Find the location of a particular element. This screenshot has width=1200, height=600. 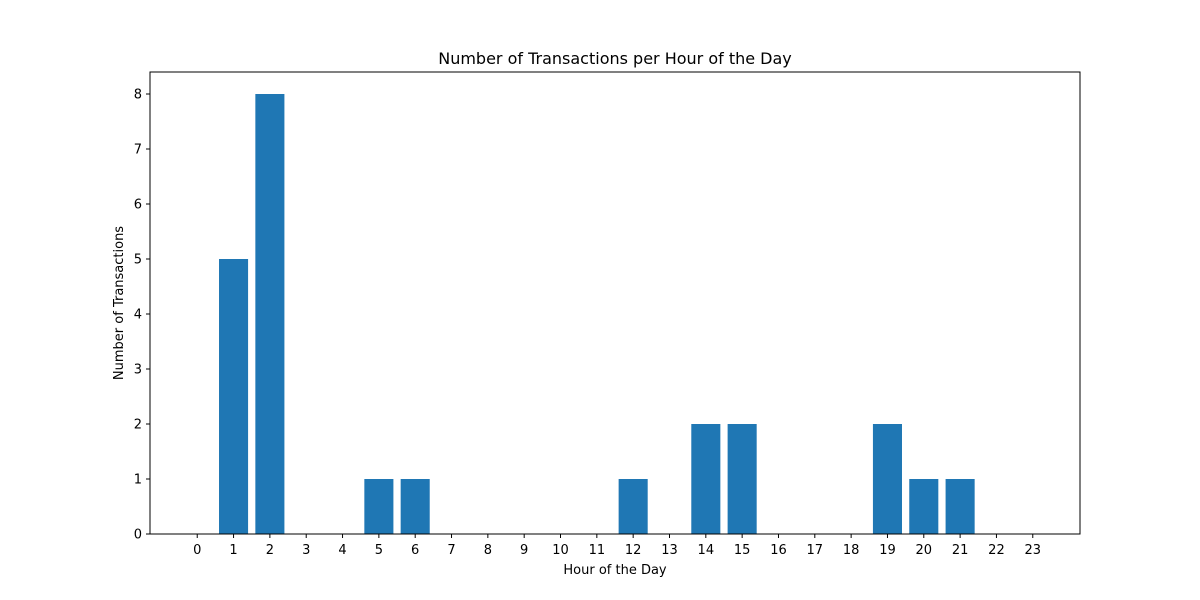

x-tick-label: 1 is located at coordinates (233, 550).